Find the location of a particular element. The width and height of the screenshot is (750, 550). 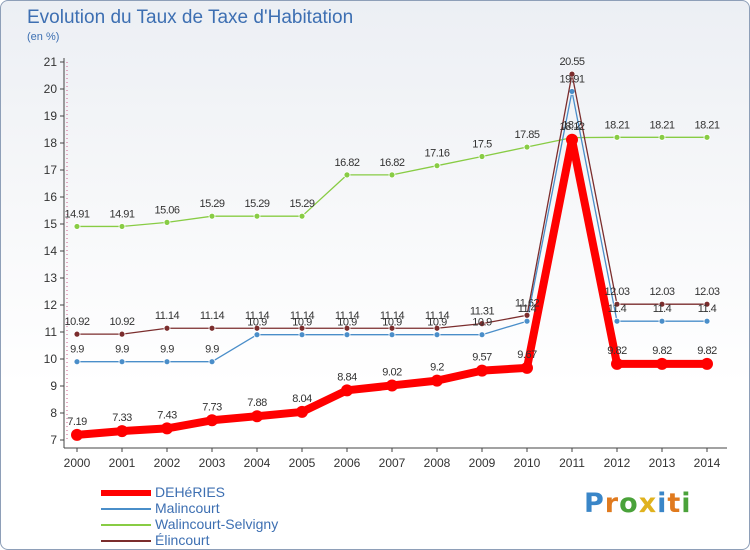

data-label-deheries: 9.57 is located at coordinates (482, 358).